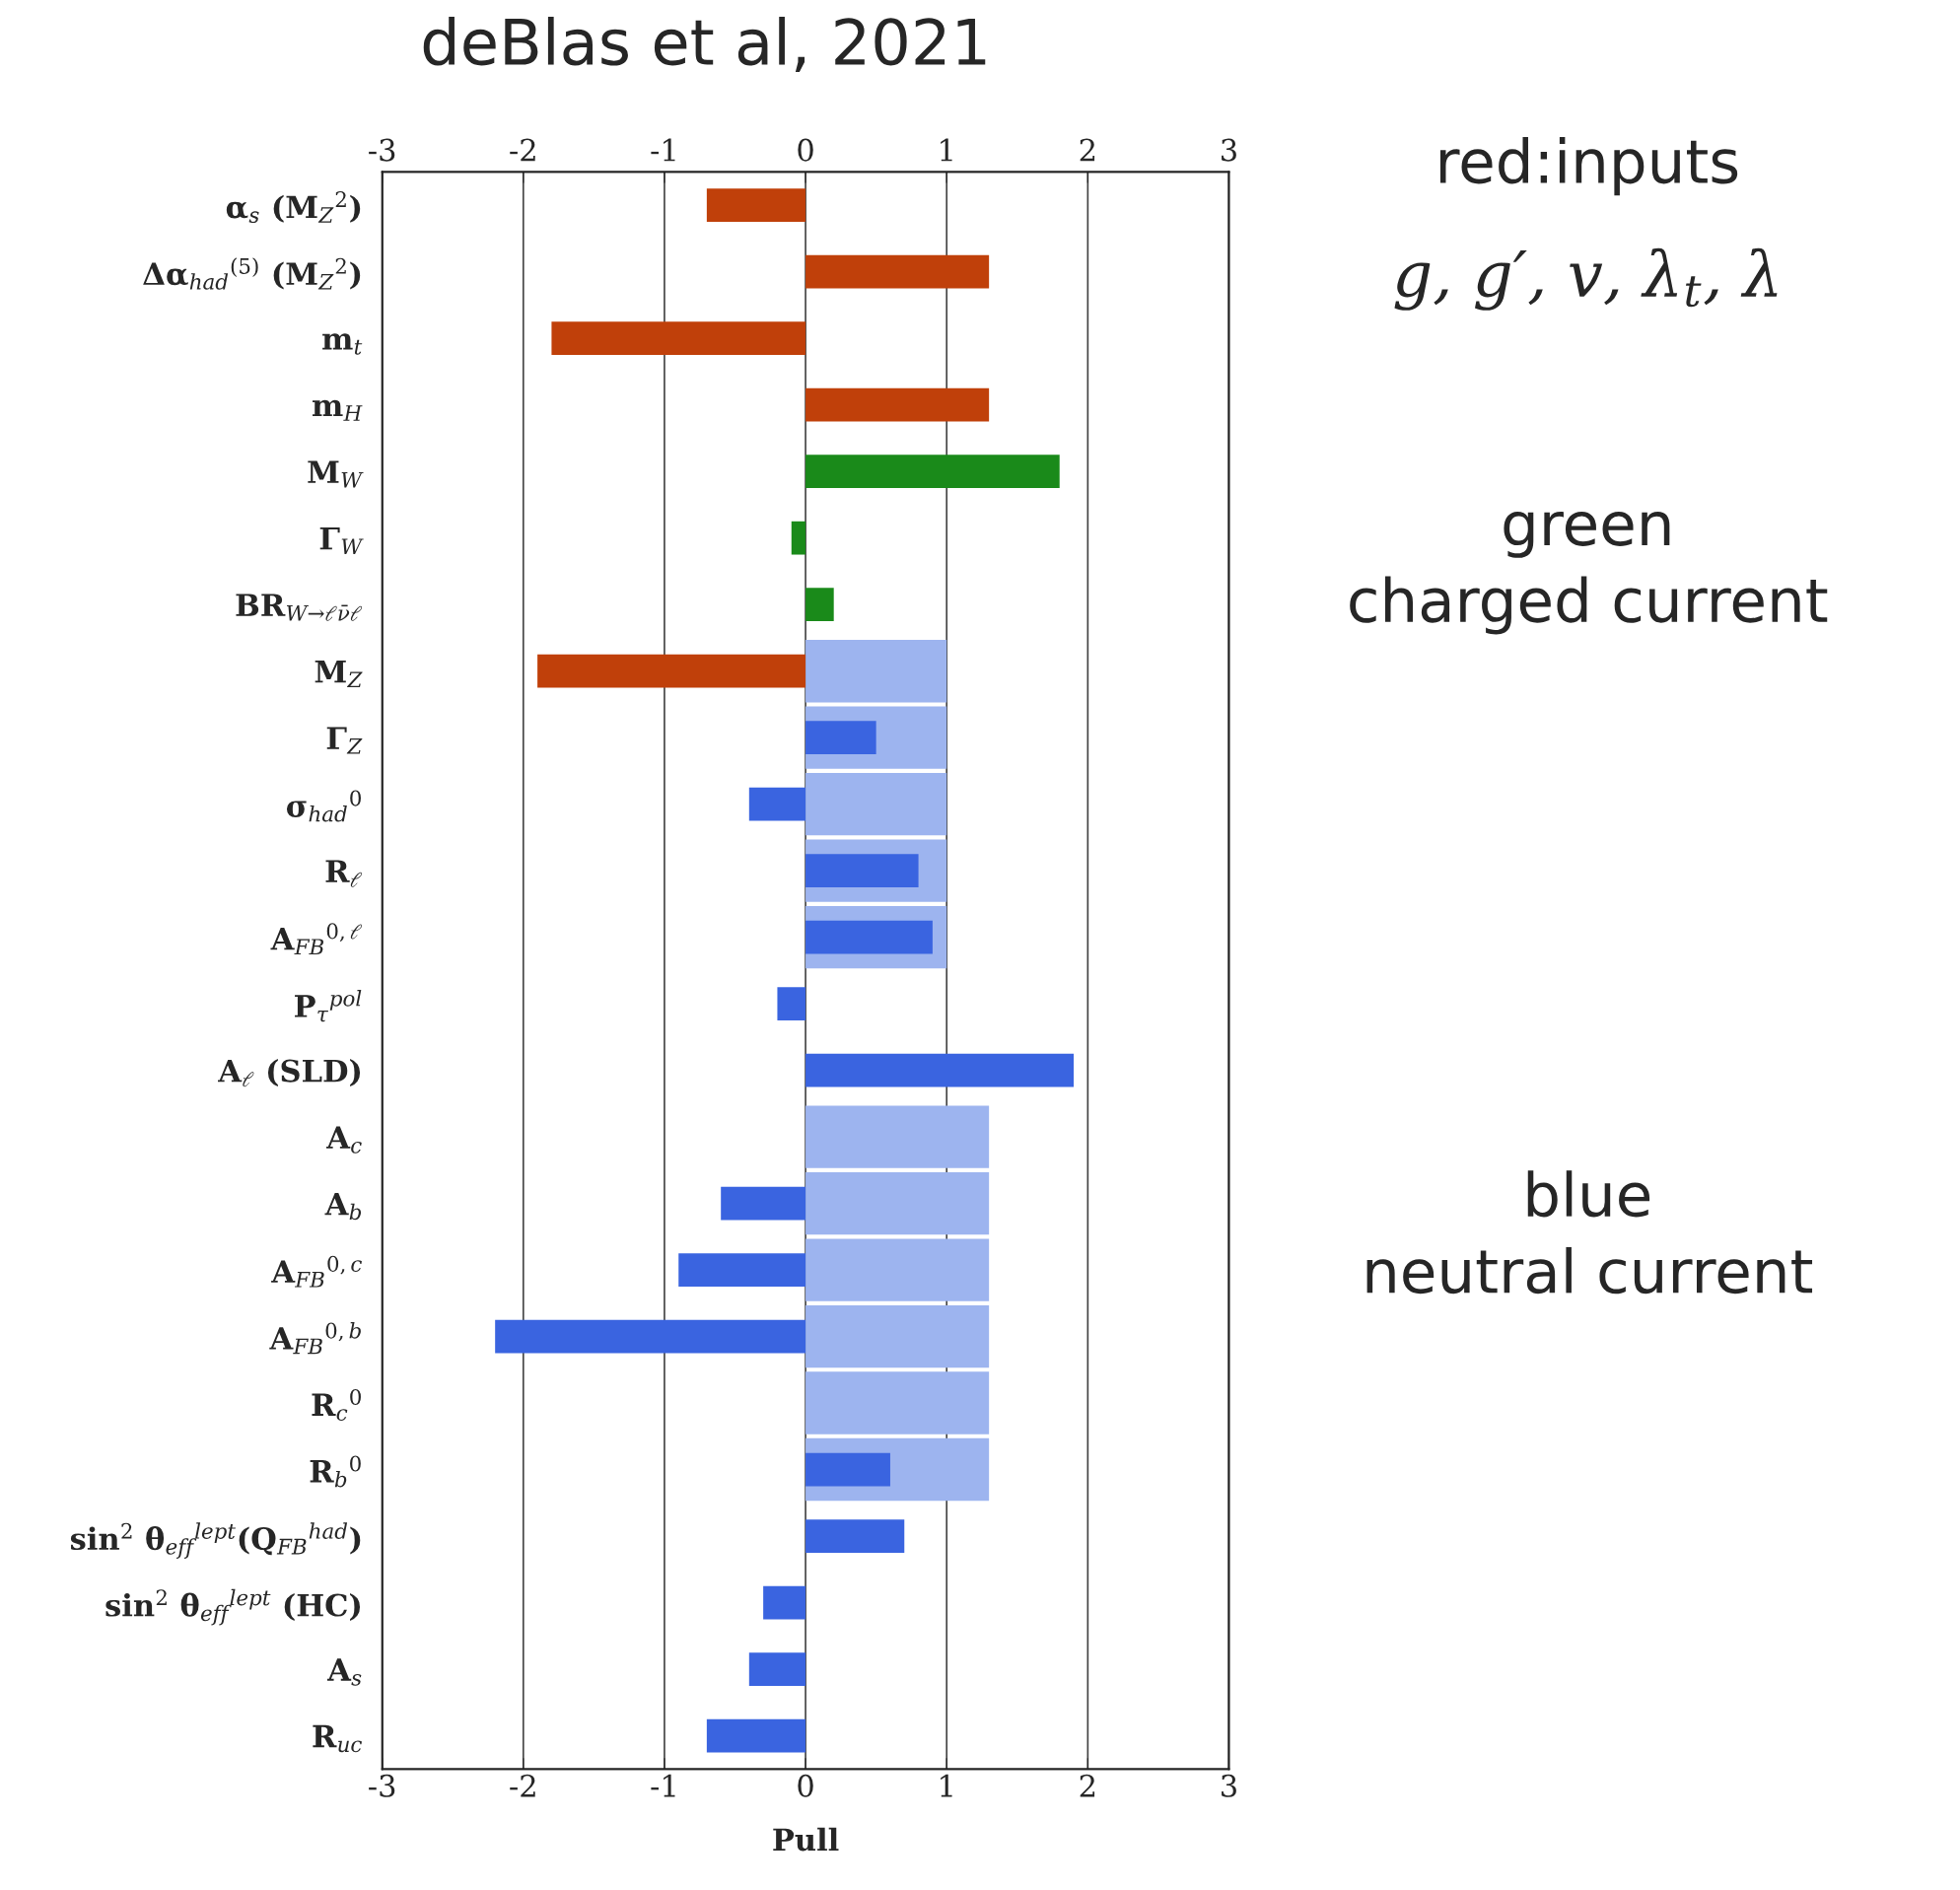 The width and height of the screenshot is (1960, 1890). I want to click on x2-tick-label: -3, so click(382, 150).